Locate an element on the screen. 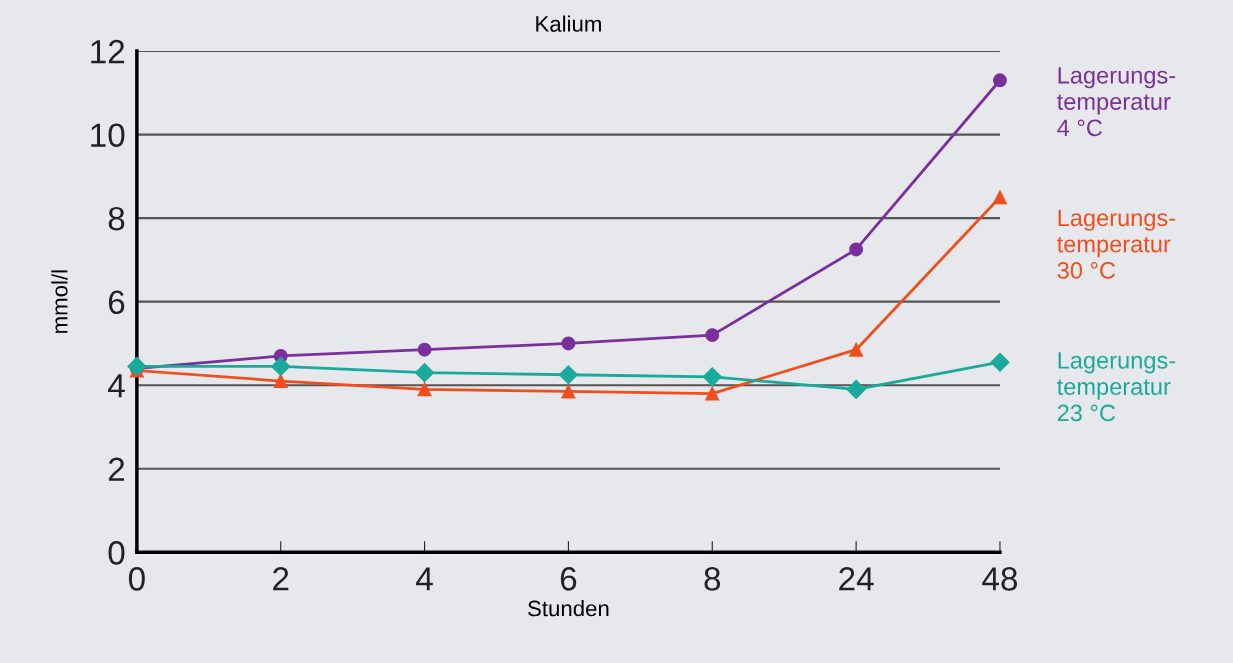 Image resolution: width=1233 pixels, height=663 pixels. x-tick-label: 24 is located at coordinates (856, 579).